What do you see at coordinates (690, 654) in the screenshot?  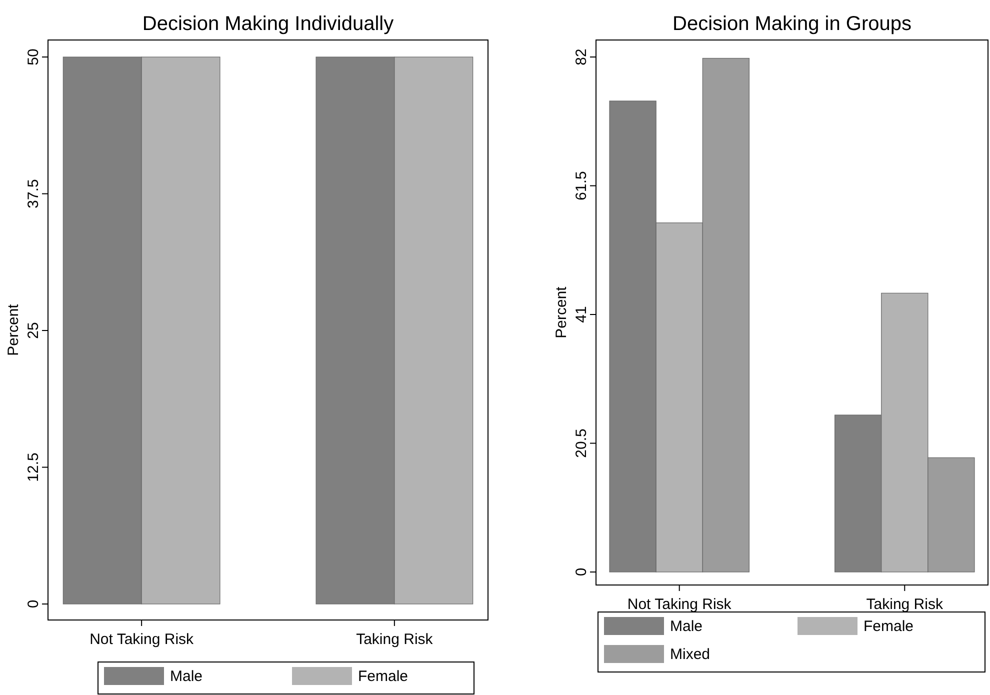 I see `legend-label: Mixed` at bounding box center [690, 654].